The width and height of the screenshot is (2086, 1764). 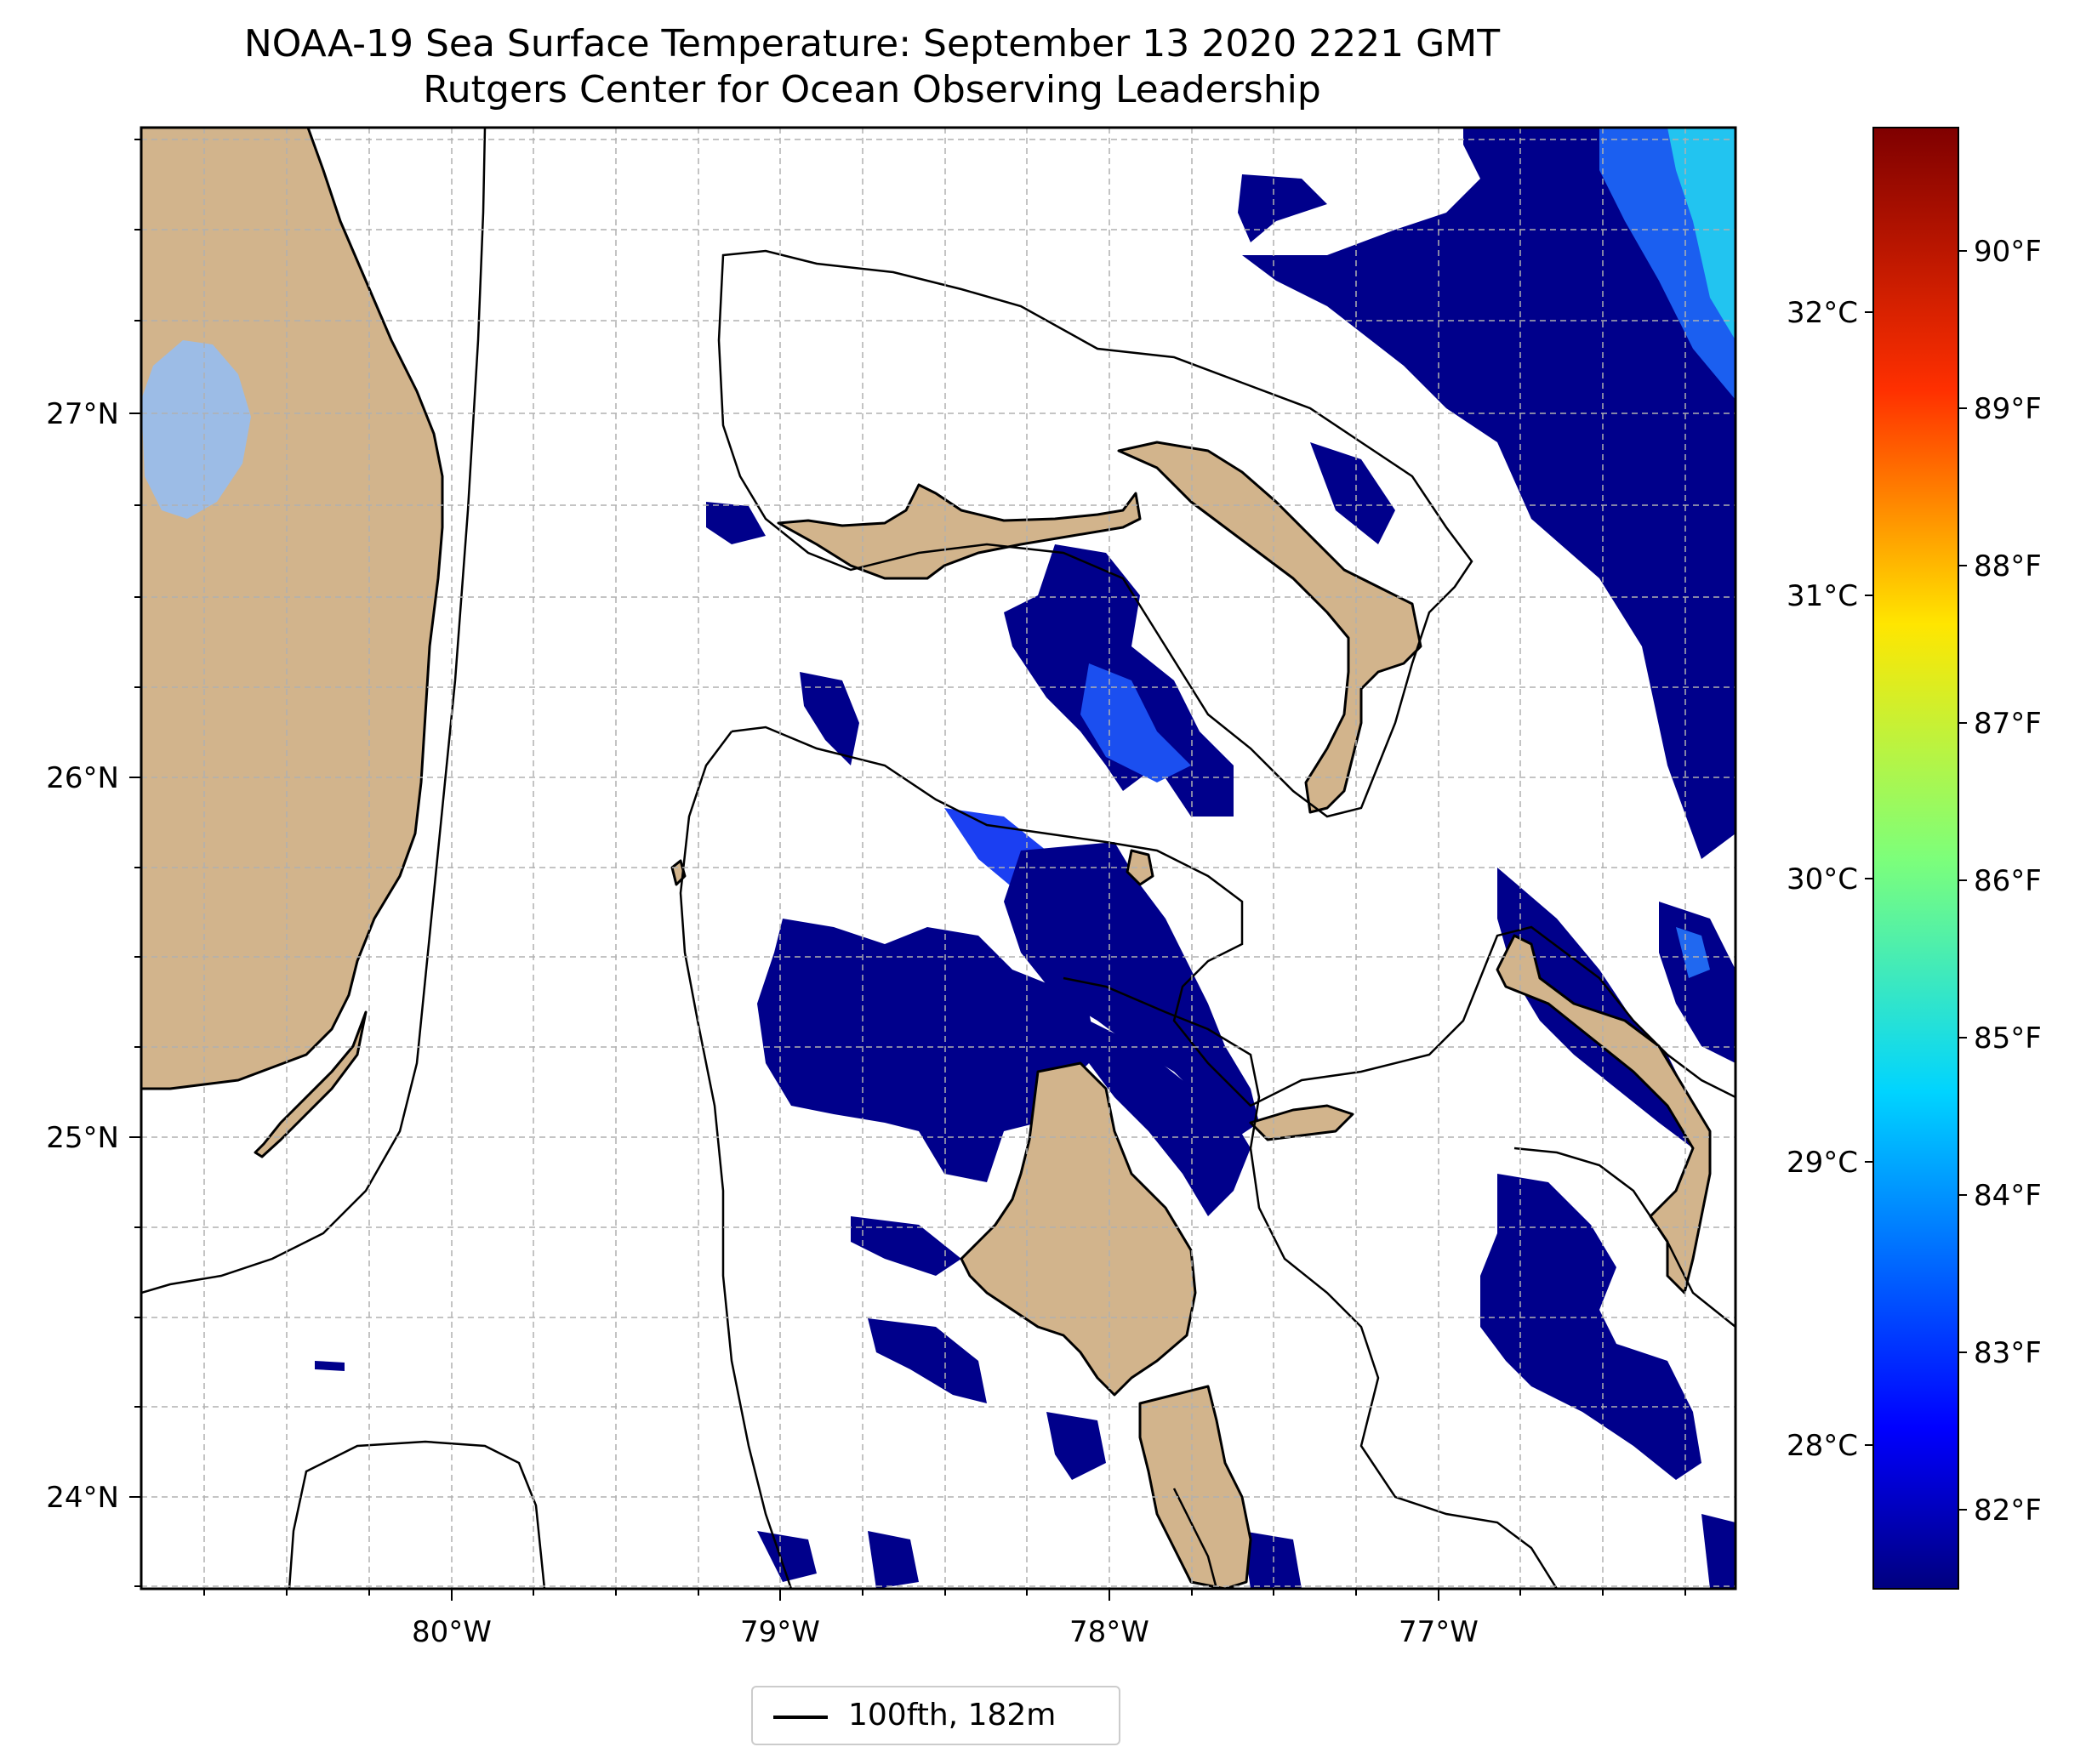 I want to click on colorbar-fahrenheit-88: 88°F, so click(x=2008, y=566).